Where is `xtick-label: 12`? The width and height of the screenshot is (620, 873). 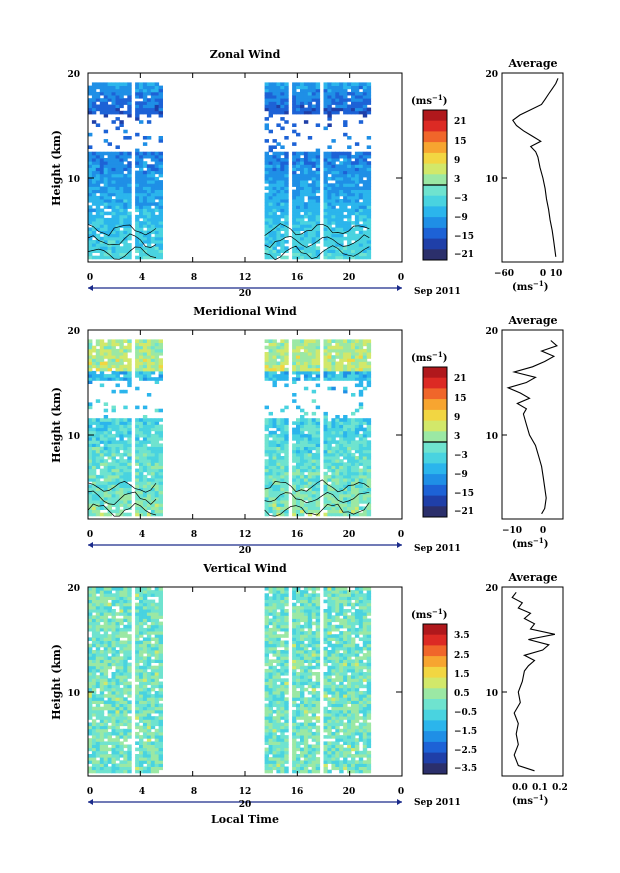
xtick-label: 12 is located at coordinates (245, 278).